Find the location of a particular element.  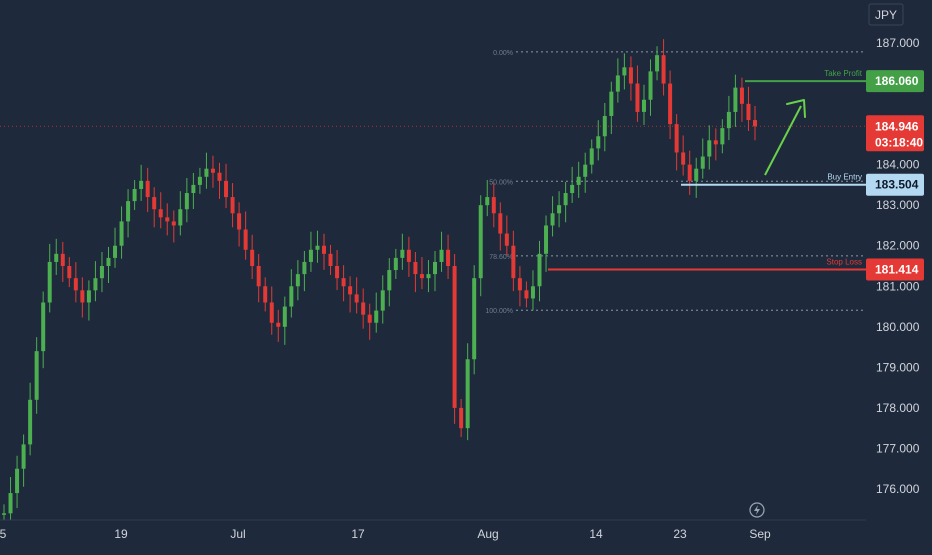

time-axis-panel is located at coordinates (466, 535).